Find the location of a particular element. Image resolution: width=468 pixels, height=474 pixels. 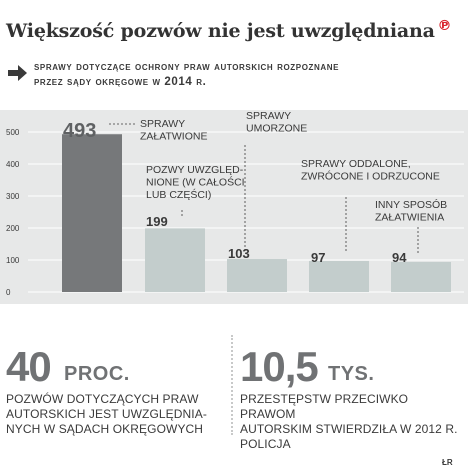

y-tick-label: 500 is located at coordinates (13, 132).